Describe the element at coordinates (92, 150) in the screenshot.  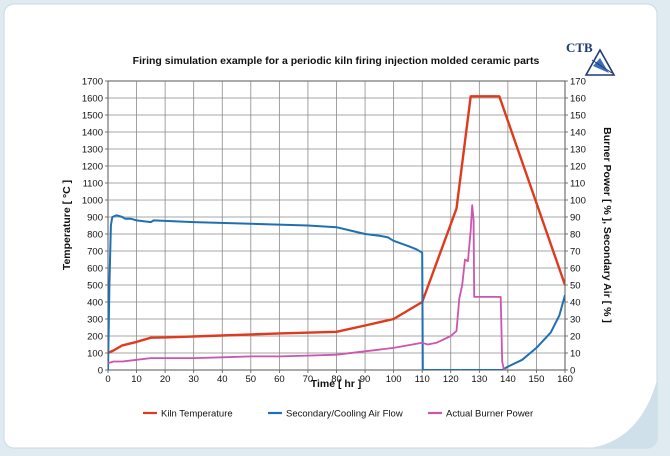
I see `y-tick-label: 1300` at that location.